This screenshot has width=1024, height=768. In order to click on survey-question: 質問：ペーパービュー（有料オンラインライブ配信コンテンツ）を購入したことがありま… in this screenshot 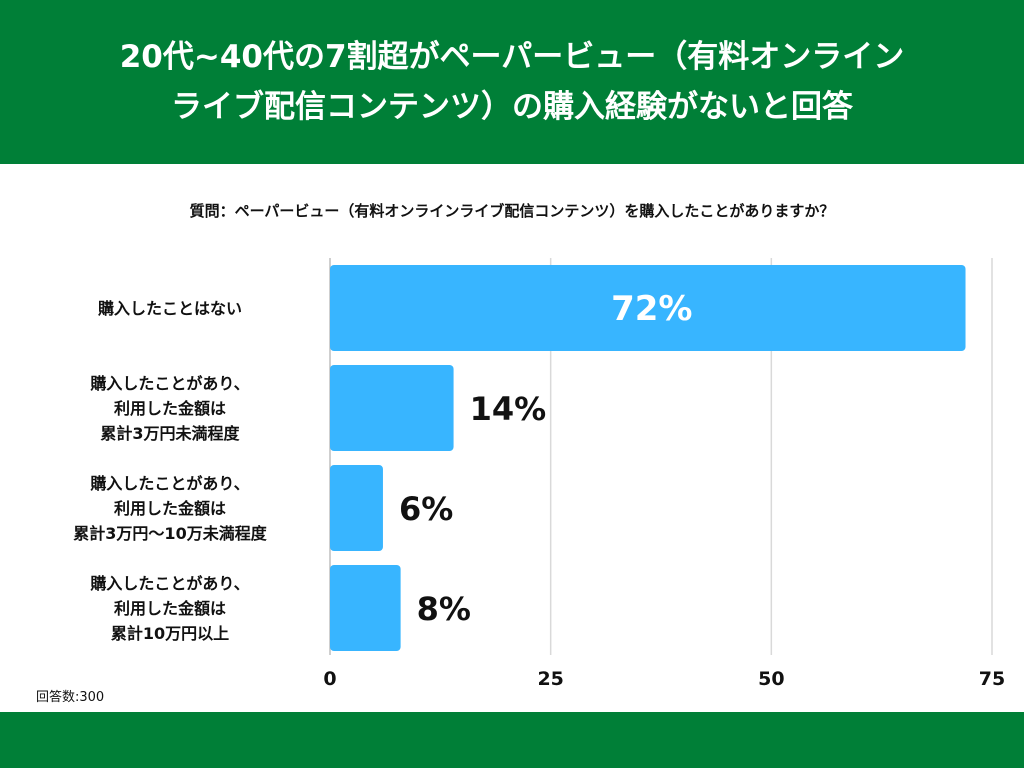, I will do `click(512, 211)`.